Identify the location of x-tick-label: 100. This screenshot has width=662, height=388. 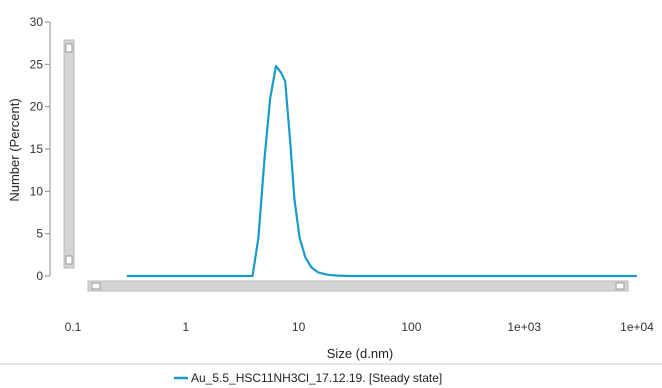
(411, 327).